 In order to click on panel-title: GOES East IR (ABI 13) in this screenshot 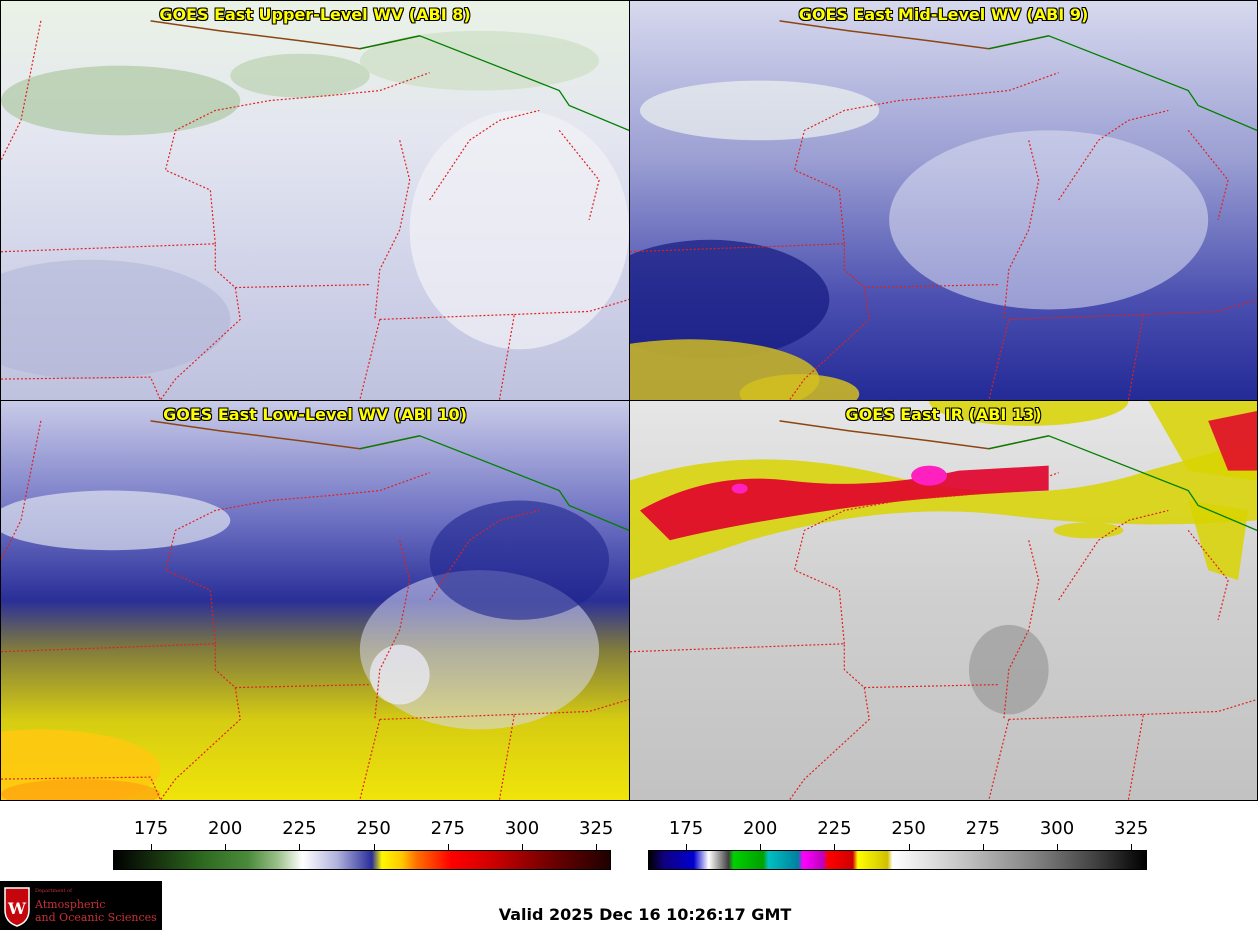, I will do `click(943, 414)`.